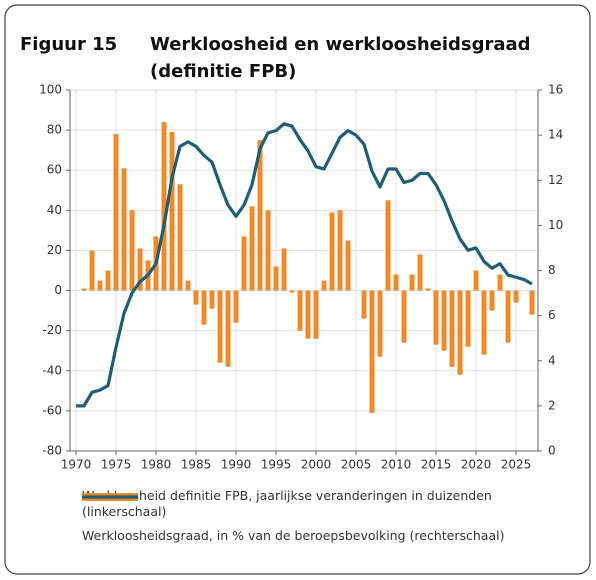  Describe the element at coordinates (555, 135) in the screenshot. I see `y2-tick-label: 14` at that location.